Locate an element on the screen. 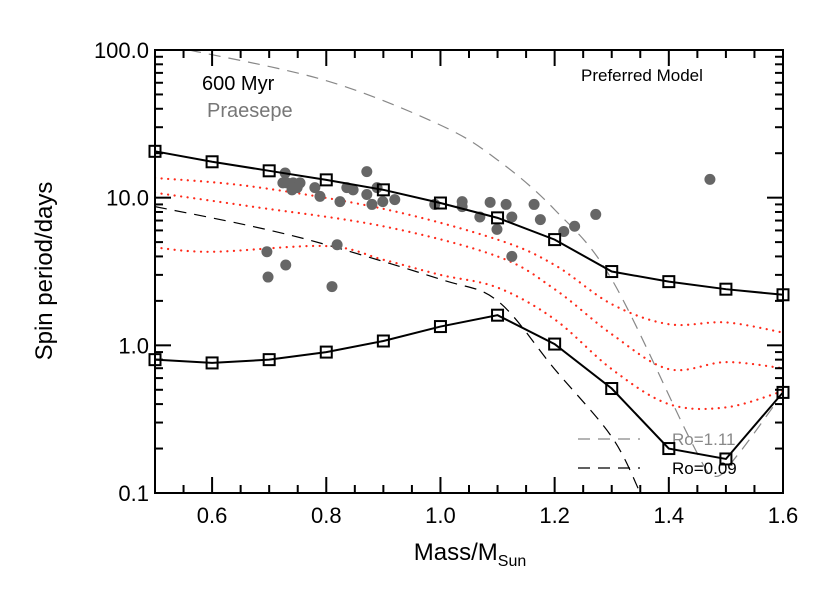 The image size is (830, 593). model-annotation: Preferred Model is located at coordinates (642, 75).